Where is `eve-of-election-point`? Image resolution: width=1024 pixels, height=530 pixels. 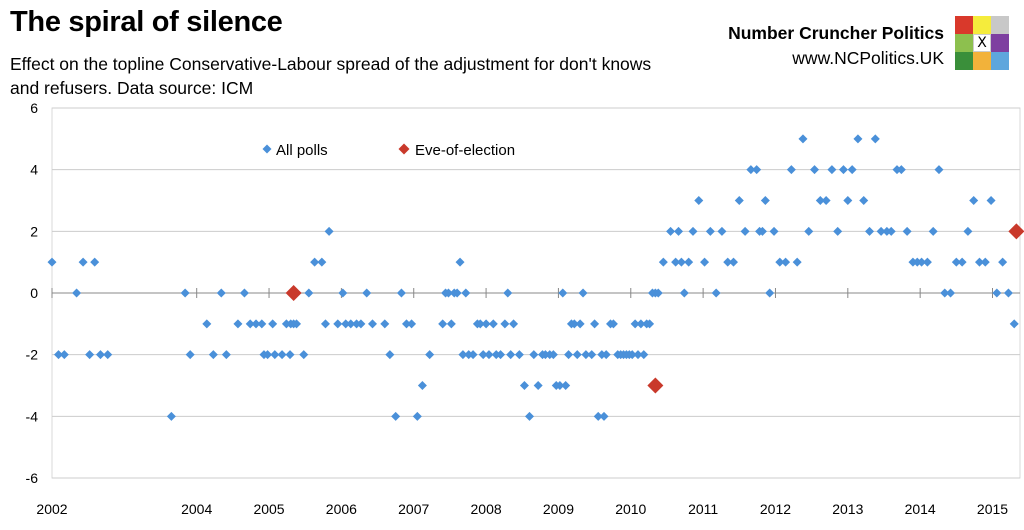
eve-of-election-point is located at coordinates (293, 293).